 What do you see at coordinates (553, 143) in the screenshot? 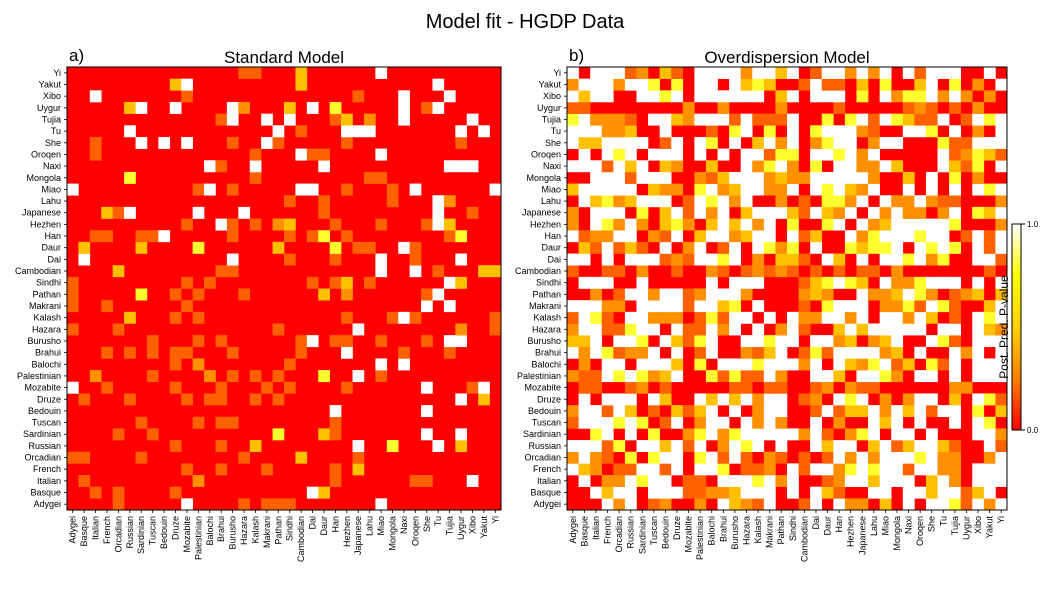
I see `y-tick-she: She` at bounding box center [553, 143].